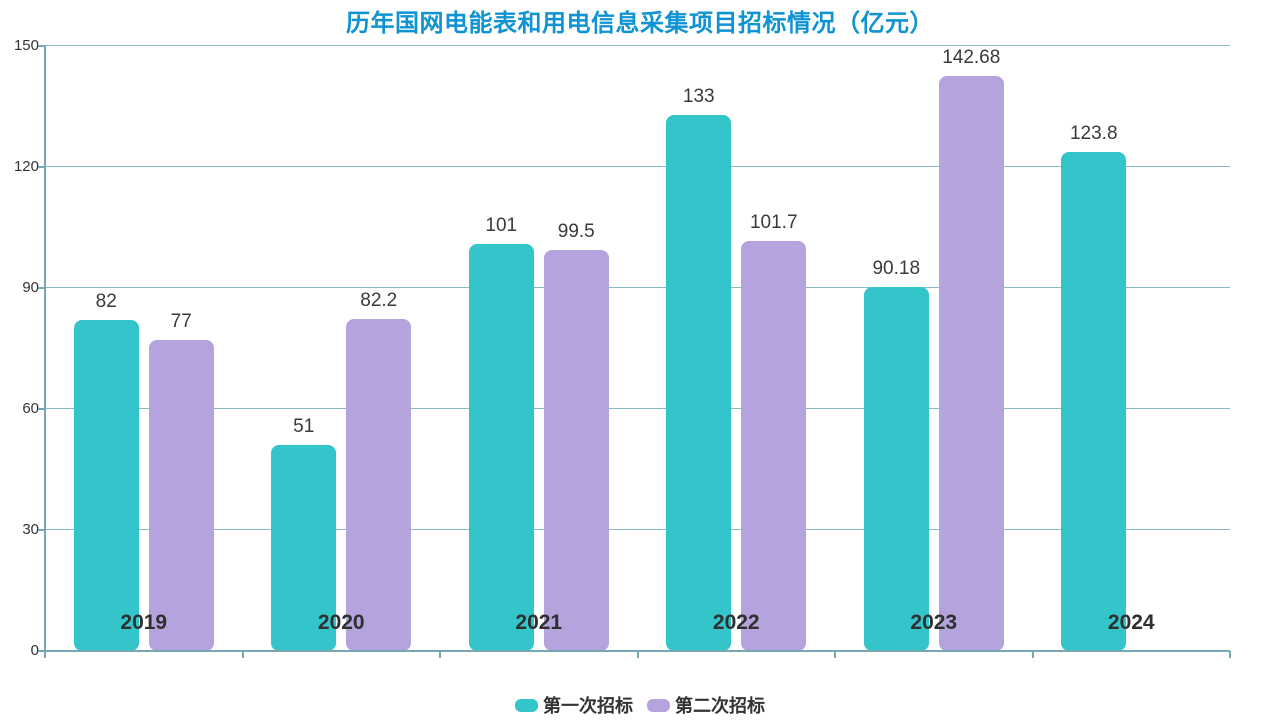 The image size is (1280, 726). I want to click on legend-swatch-series1-icon, so click(526, 705).